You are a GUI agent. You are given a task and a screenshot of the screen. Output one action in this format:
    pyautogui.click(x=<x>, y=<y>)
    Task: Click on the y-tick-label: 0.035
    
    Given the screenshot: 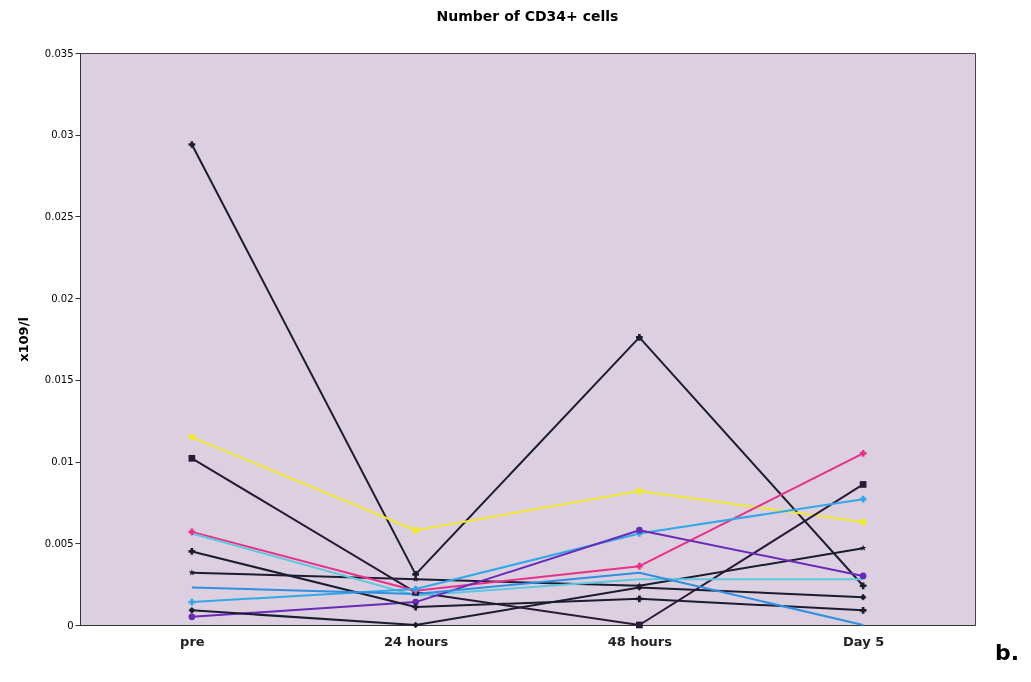 What is the action you would take?
    pyautogui.click(x=59, y=53)
    